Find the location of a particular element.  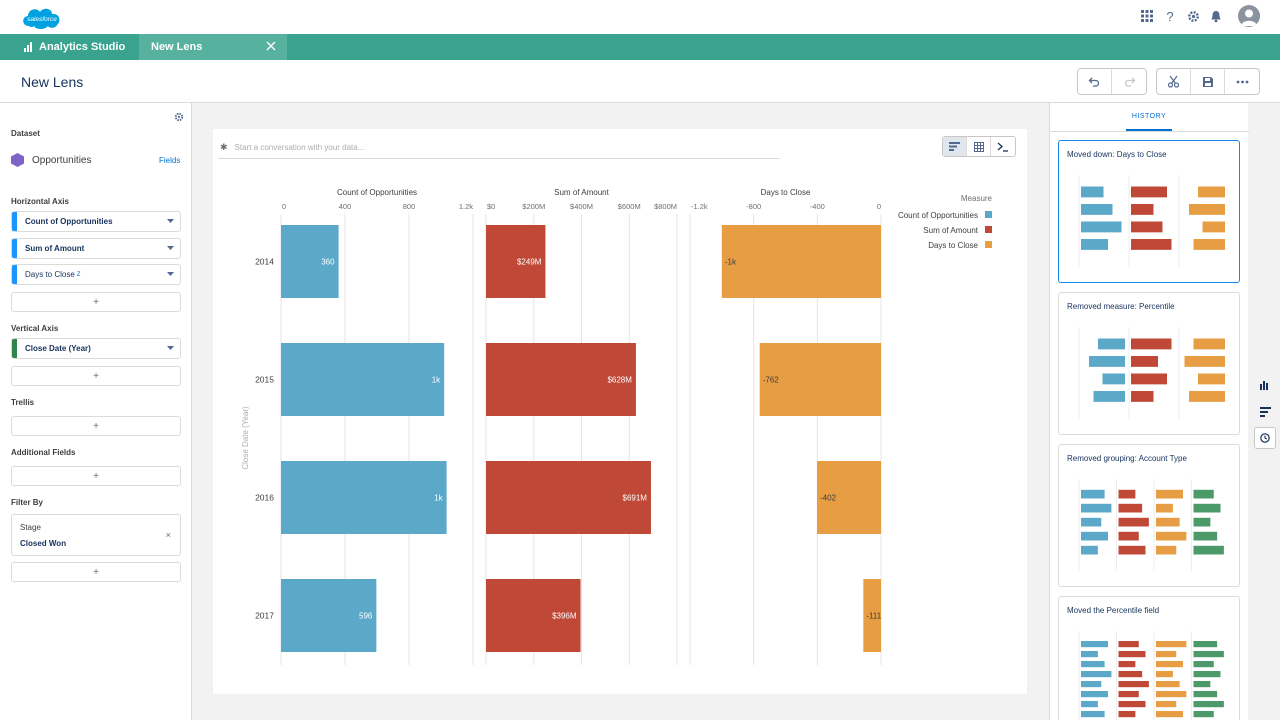

add-grouping-button: + is located at coordinates (96, 376).